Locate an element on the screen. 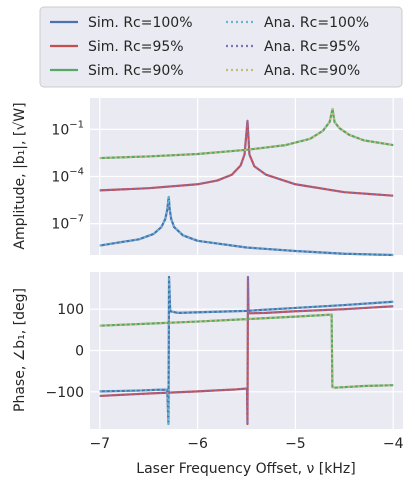 This screenshot has height=496, width=415. legend-frame is located at coordinates (221, 47).